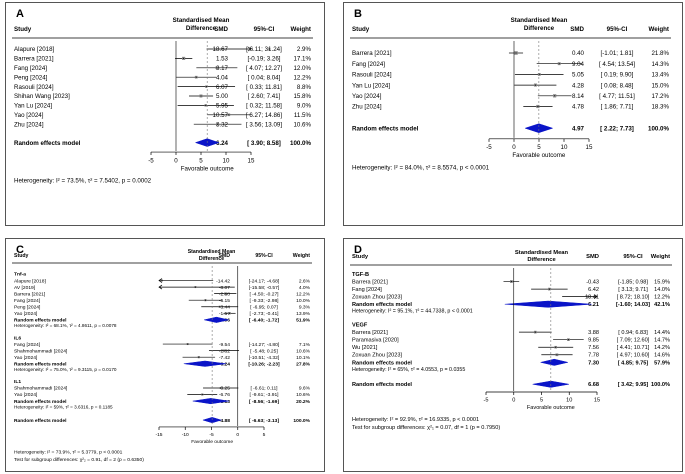  I want to click on study-row-weight: 17.2%, so click(660, 96).